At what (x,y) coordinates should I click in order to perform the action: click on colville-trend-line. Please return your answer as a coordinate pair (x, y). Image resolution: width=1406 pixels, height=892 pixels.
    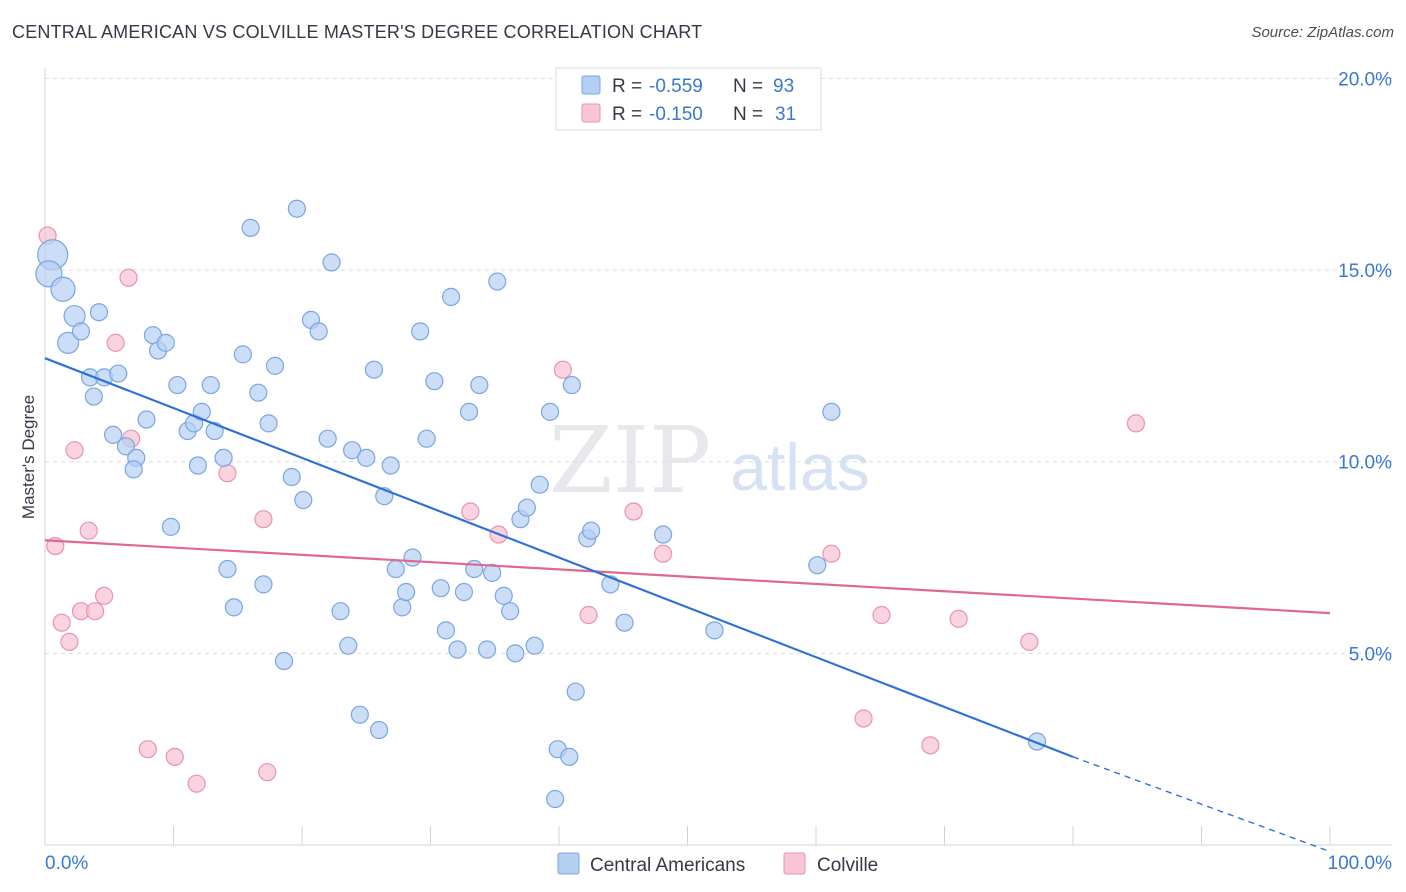
    Looking at the image, I should click on (687, 577).